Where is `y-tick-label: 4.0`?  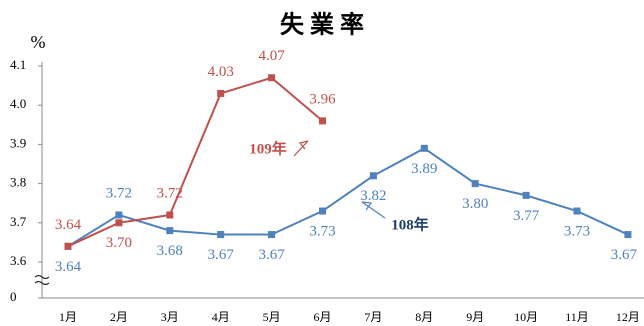
y-tick-label: 4.0 is located at coordinates (18, 103).